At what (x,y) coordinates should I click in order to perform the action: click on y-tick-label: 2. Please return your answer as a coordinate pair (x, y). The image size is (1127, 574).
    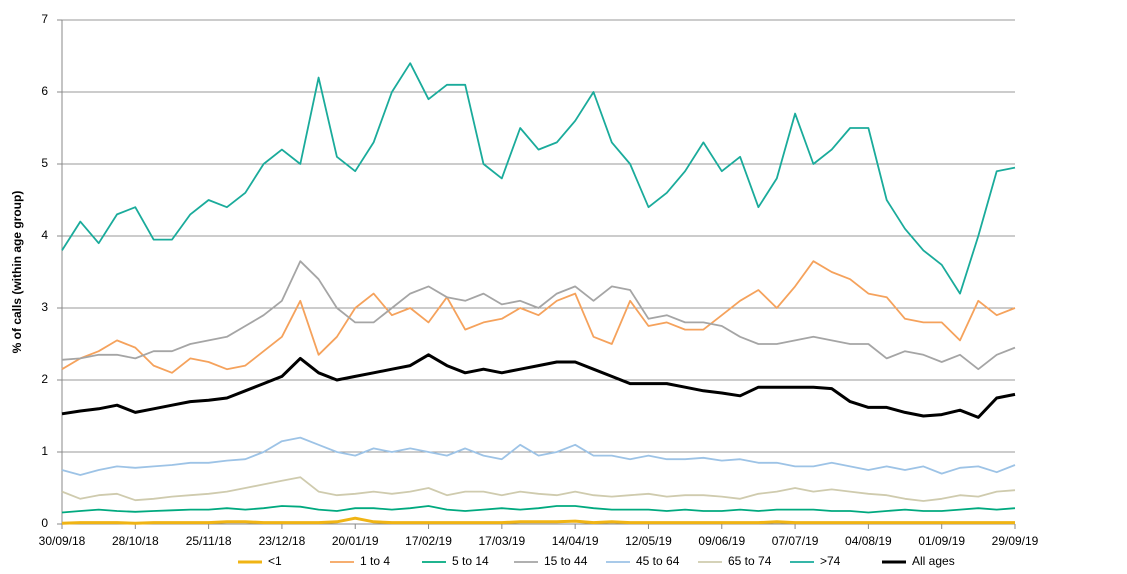
    Looking at the image, I should click on (44, 379).